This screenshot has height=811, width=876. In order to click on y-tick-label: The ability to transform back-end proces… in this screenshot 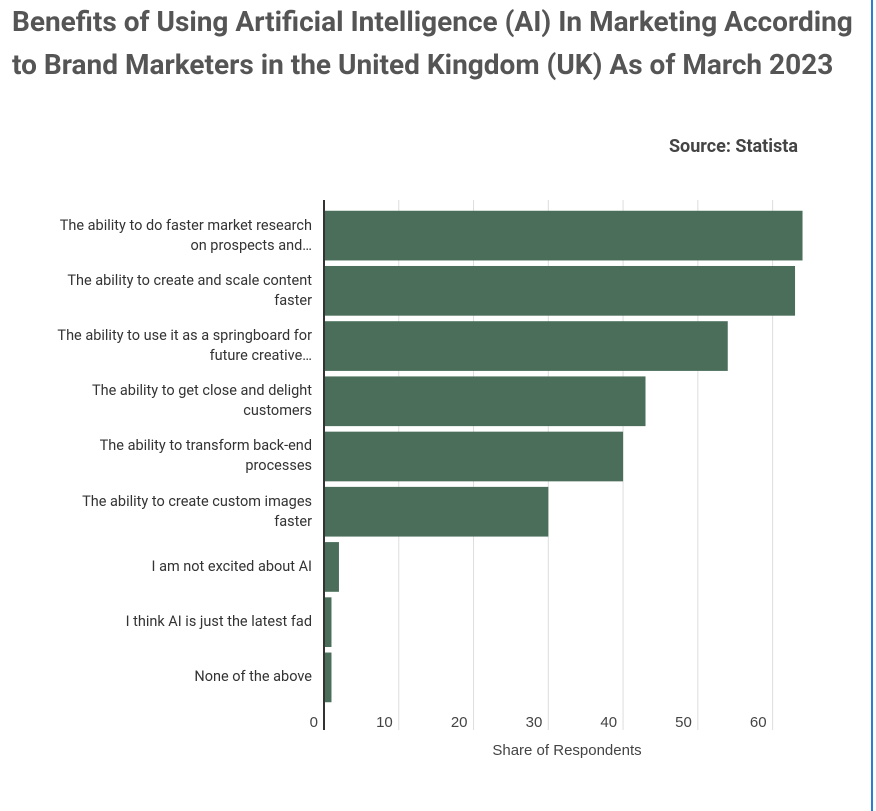, I will do `click(205, 456)`.